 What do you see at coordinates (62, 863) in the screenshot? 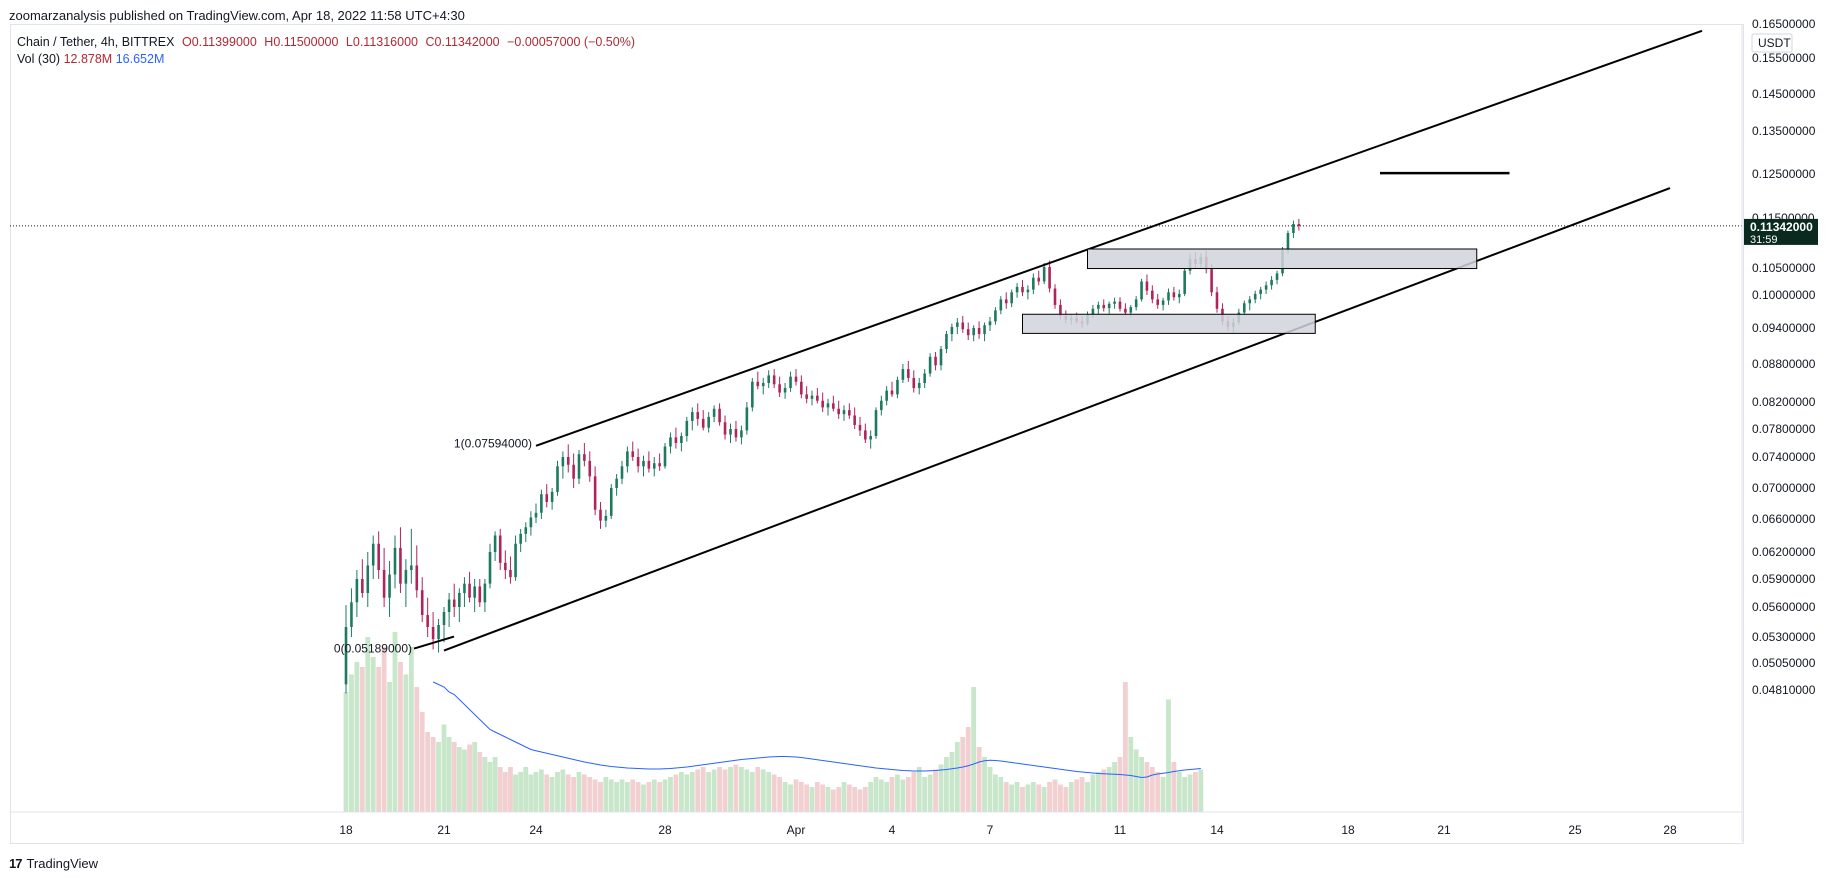
I see `footer-brand: TradingView` at bounding box center [62, 863].